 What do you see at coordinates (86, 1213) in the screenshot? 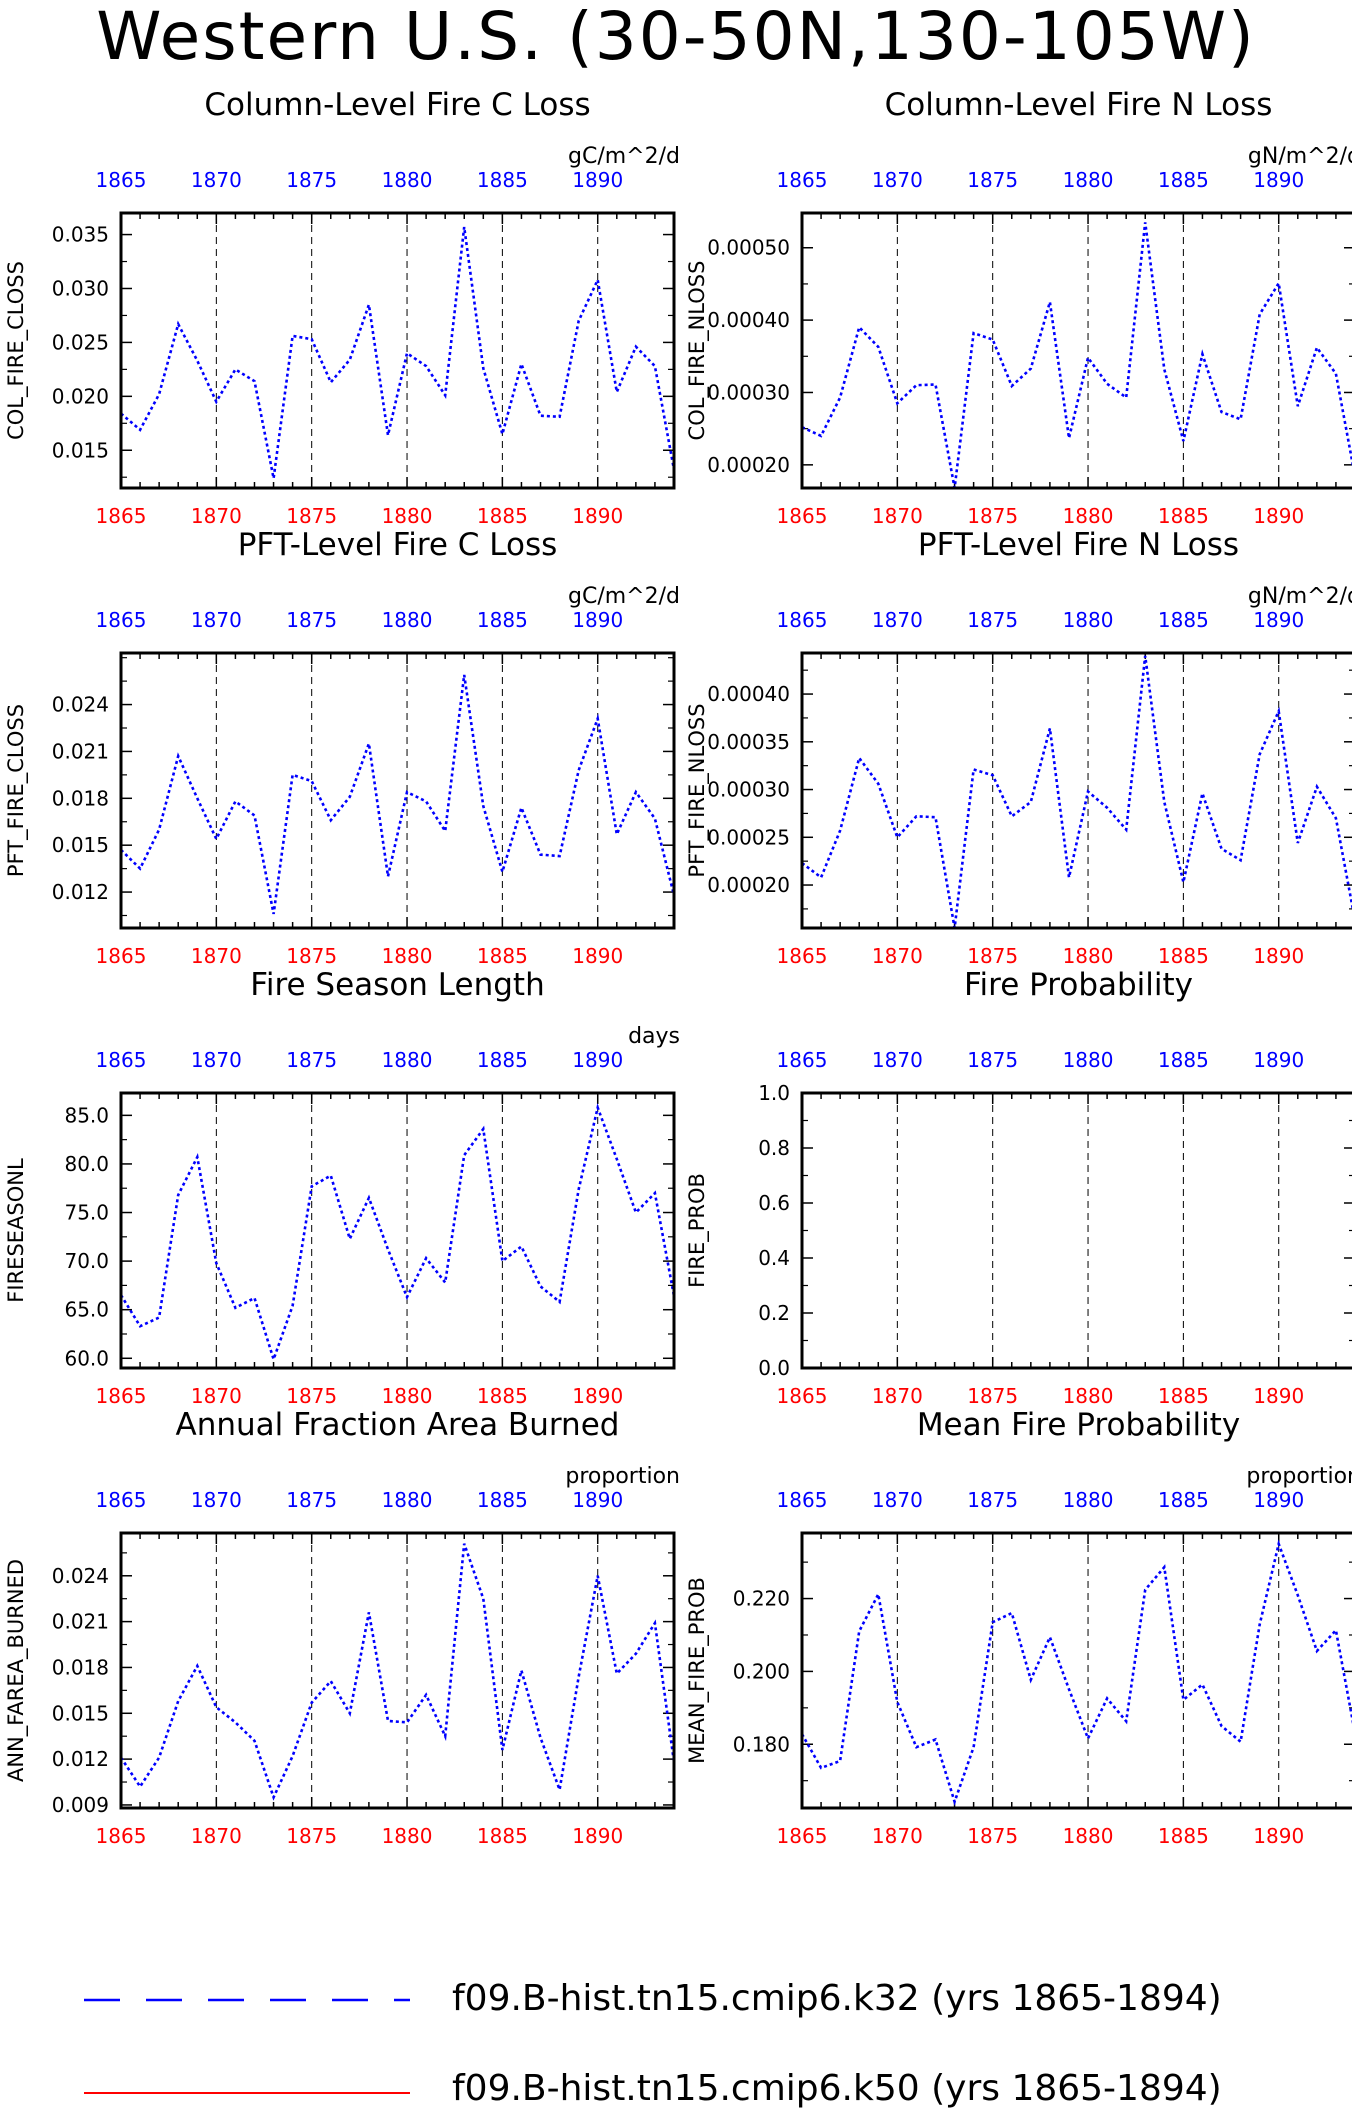
I see `y-tick-label: 75.0` at bounding box center [86, 1213].